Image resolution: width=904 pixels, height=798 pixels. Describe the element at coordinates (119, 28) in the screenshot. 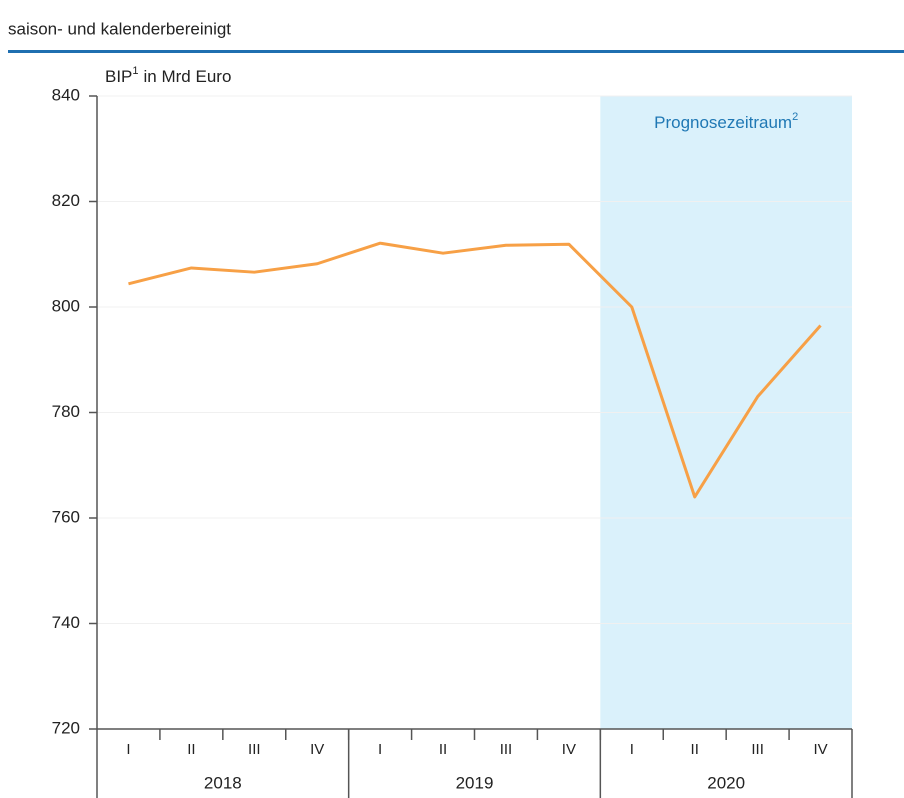

I see `chart-subtitle: saison- und kalenderbereinigt` at that location.